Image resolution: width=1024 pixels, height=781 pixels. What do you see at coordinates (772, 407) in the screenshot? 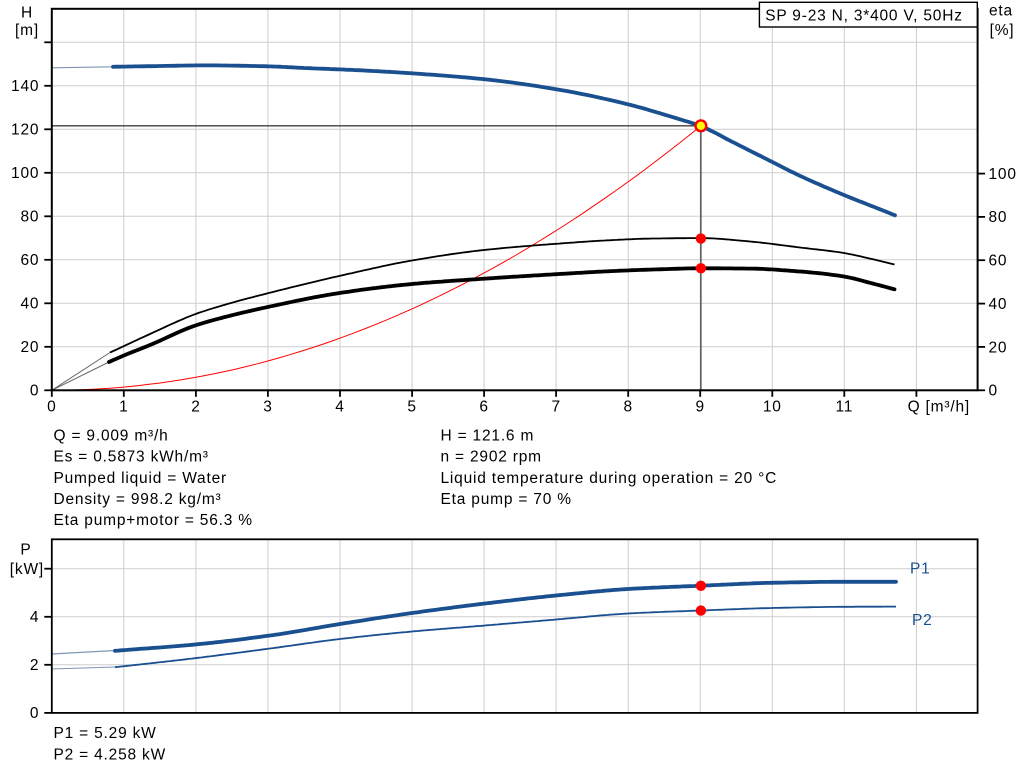
I see `svg-text: 10` at bounding box center [772, 407].